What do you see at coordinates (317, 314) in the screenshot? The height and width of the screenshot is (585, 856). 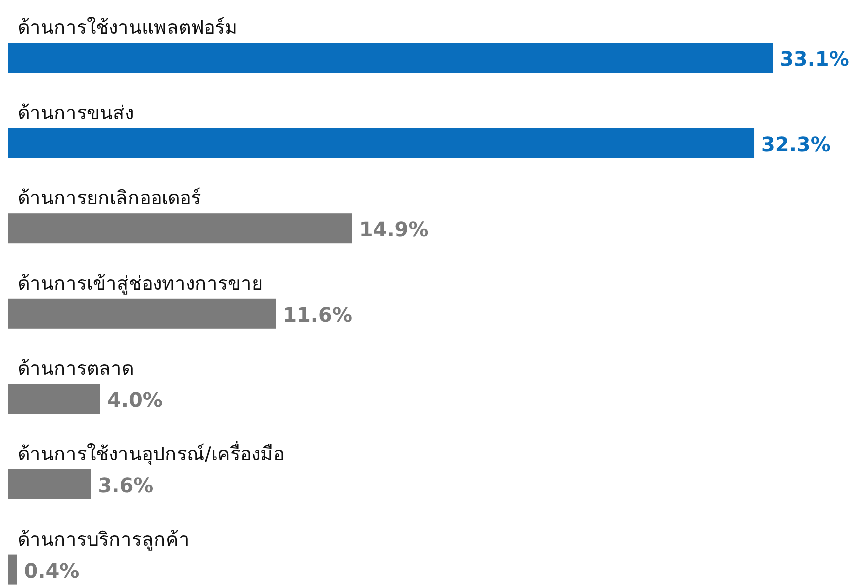 I see `data-label: 11.6%` at bounding box center [317, 314].